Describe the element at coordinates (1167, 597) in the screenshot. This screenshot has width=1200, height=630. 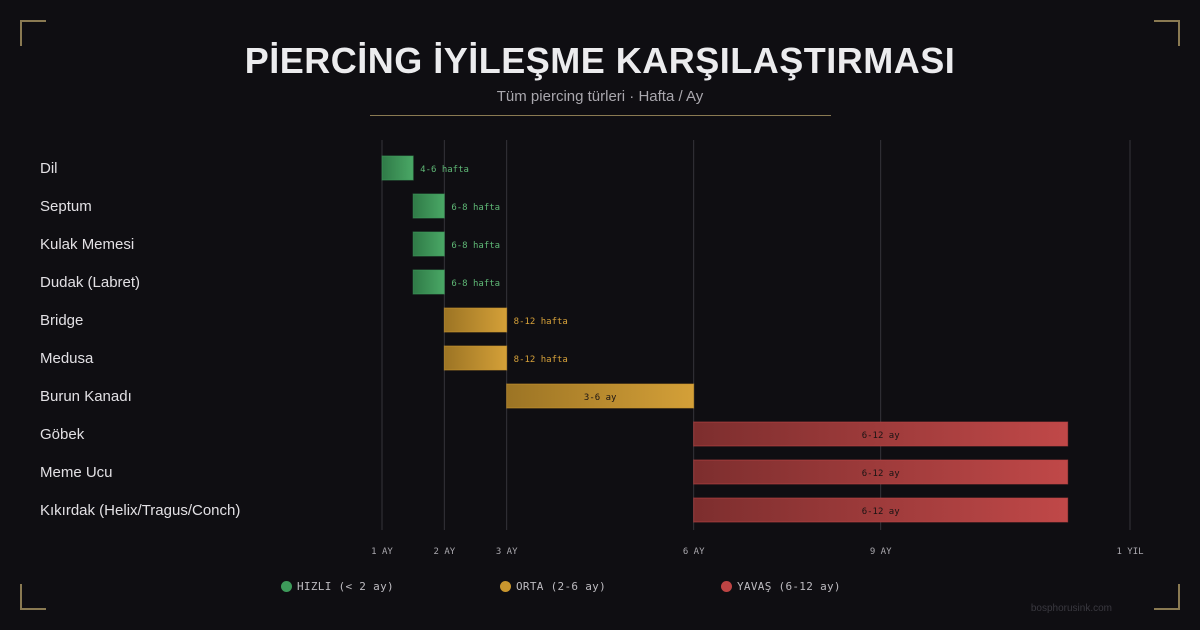
I see `corner-bottom-right` at that location.